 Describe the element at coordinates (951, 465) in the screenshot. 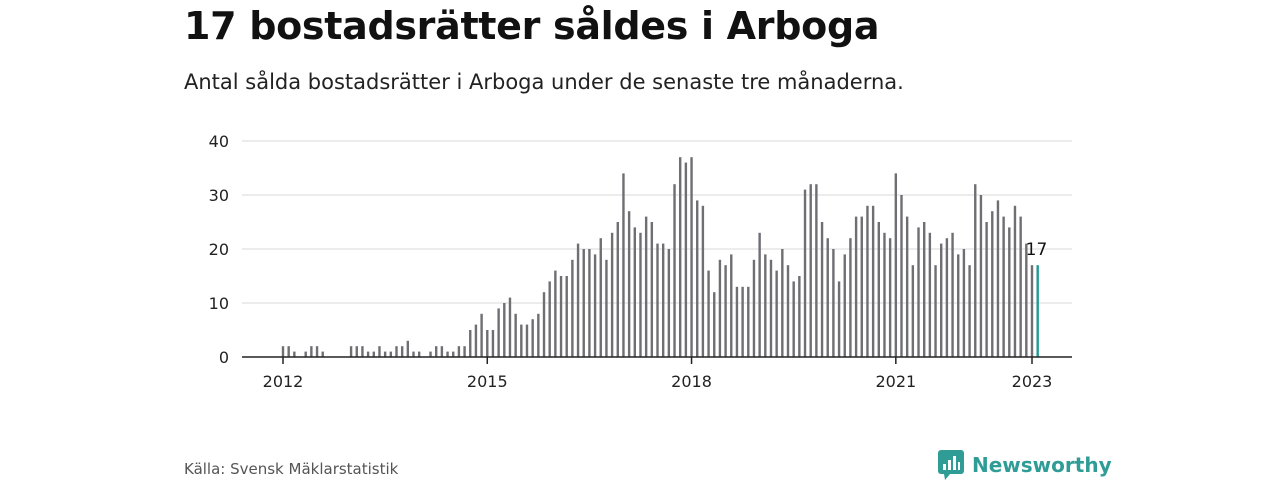

I see `newsworthy-logo-icon` at that location.